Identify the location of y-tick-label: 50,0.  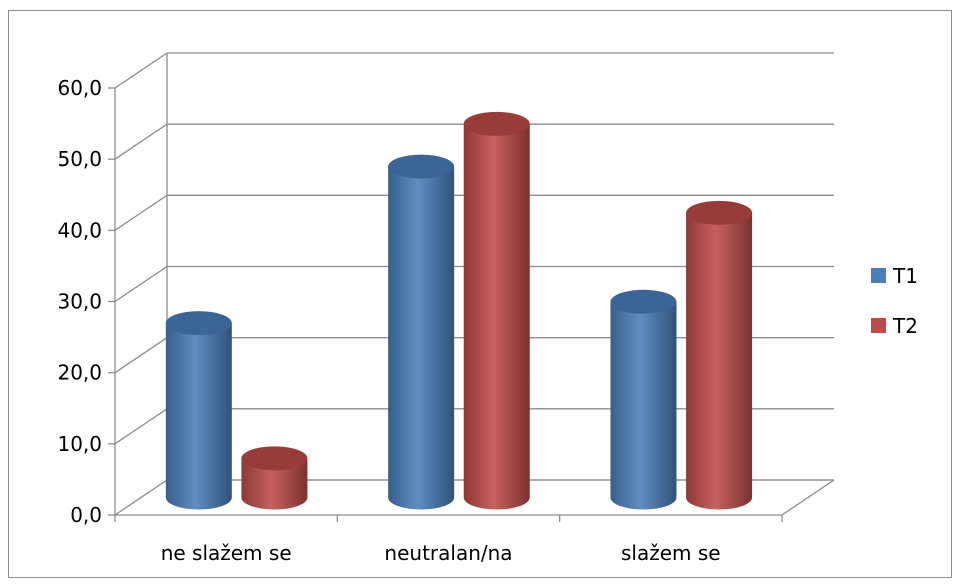
(79, 159).